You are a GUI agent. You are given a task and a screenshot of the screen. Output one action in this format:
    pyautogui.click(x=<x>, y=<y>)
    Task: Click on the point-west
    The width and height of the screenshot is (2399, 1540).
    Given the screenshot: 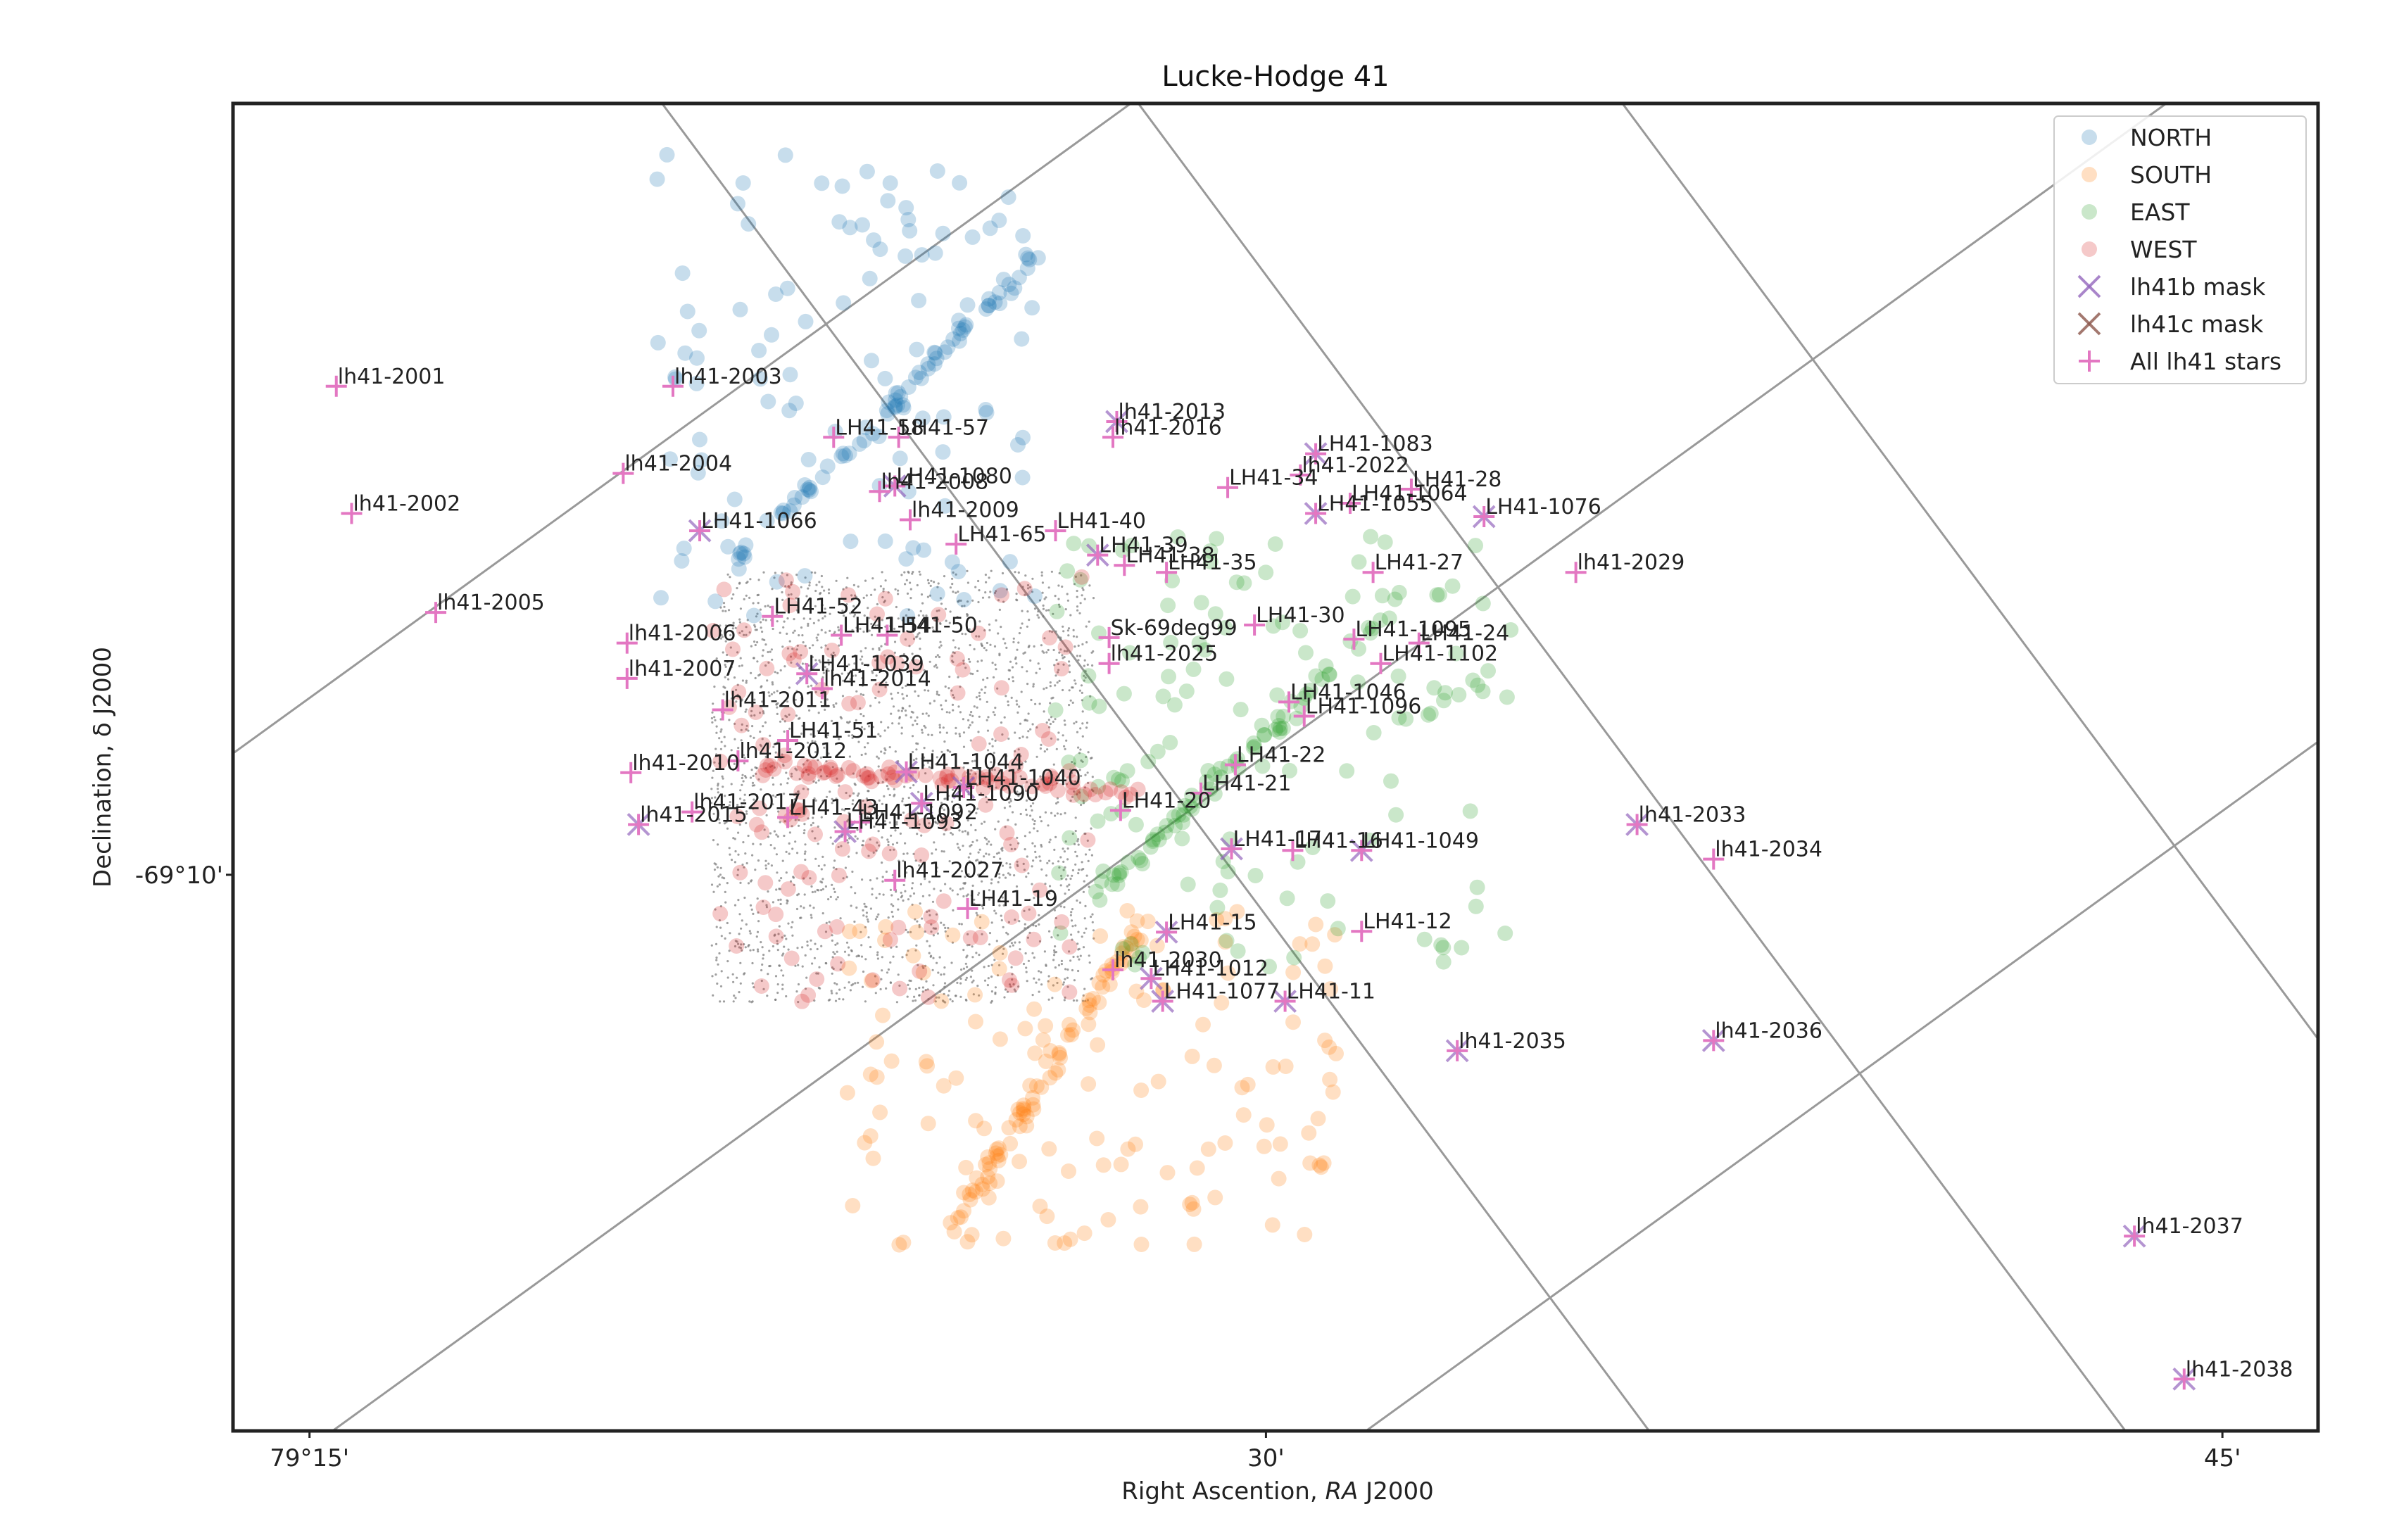 What is the action you would take?
    pyautogui.click(x=1001, y=734)
    